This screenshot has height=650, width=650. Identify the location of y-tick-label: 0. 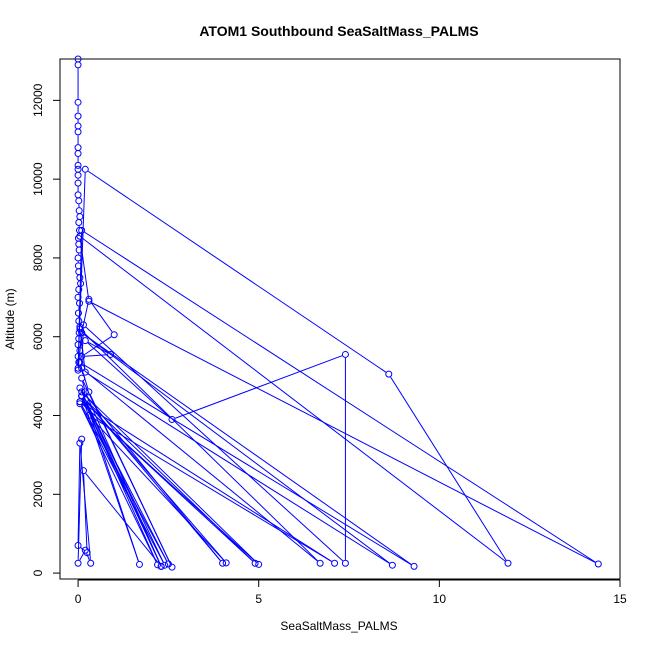
(38, 572).